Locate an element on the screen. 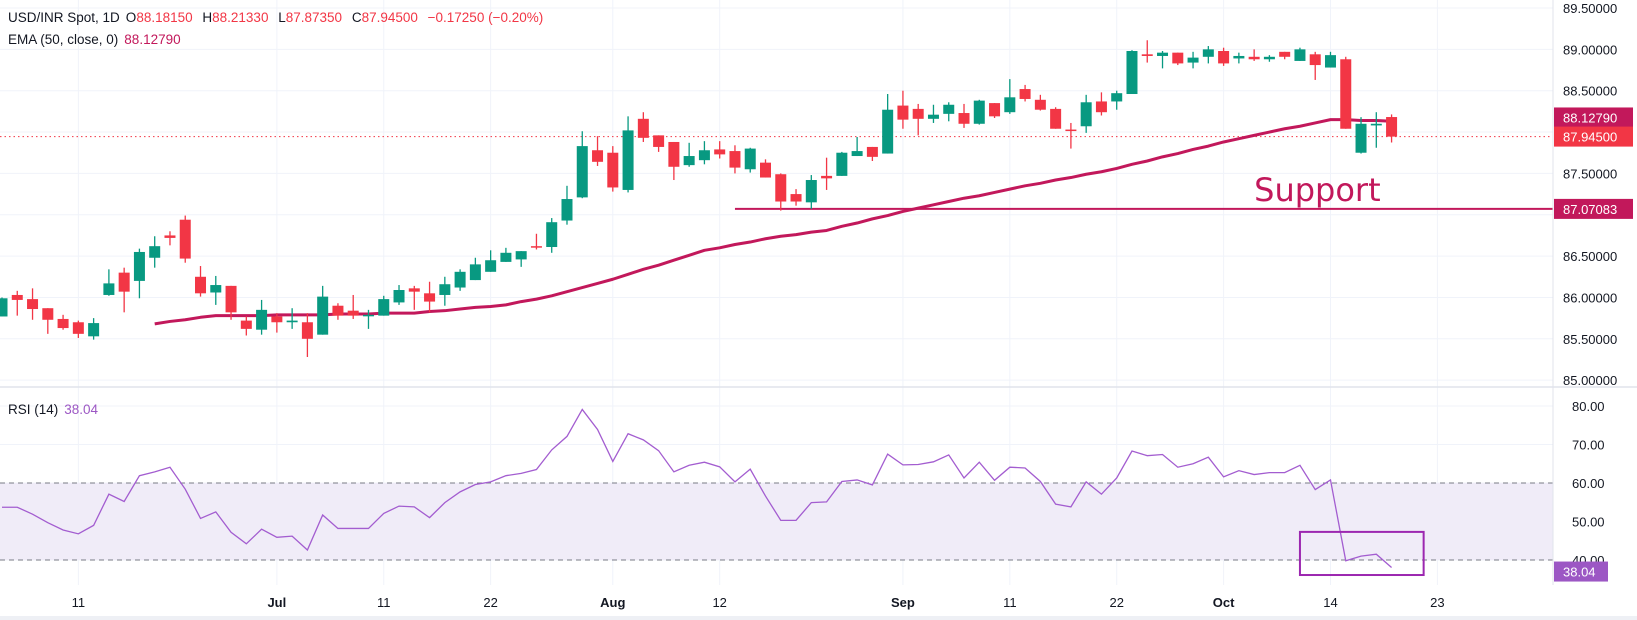 This screenshot has width=1637, height=620. time-tick-label: Jul is located at coordinates (276, 602).